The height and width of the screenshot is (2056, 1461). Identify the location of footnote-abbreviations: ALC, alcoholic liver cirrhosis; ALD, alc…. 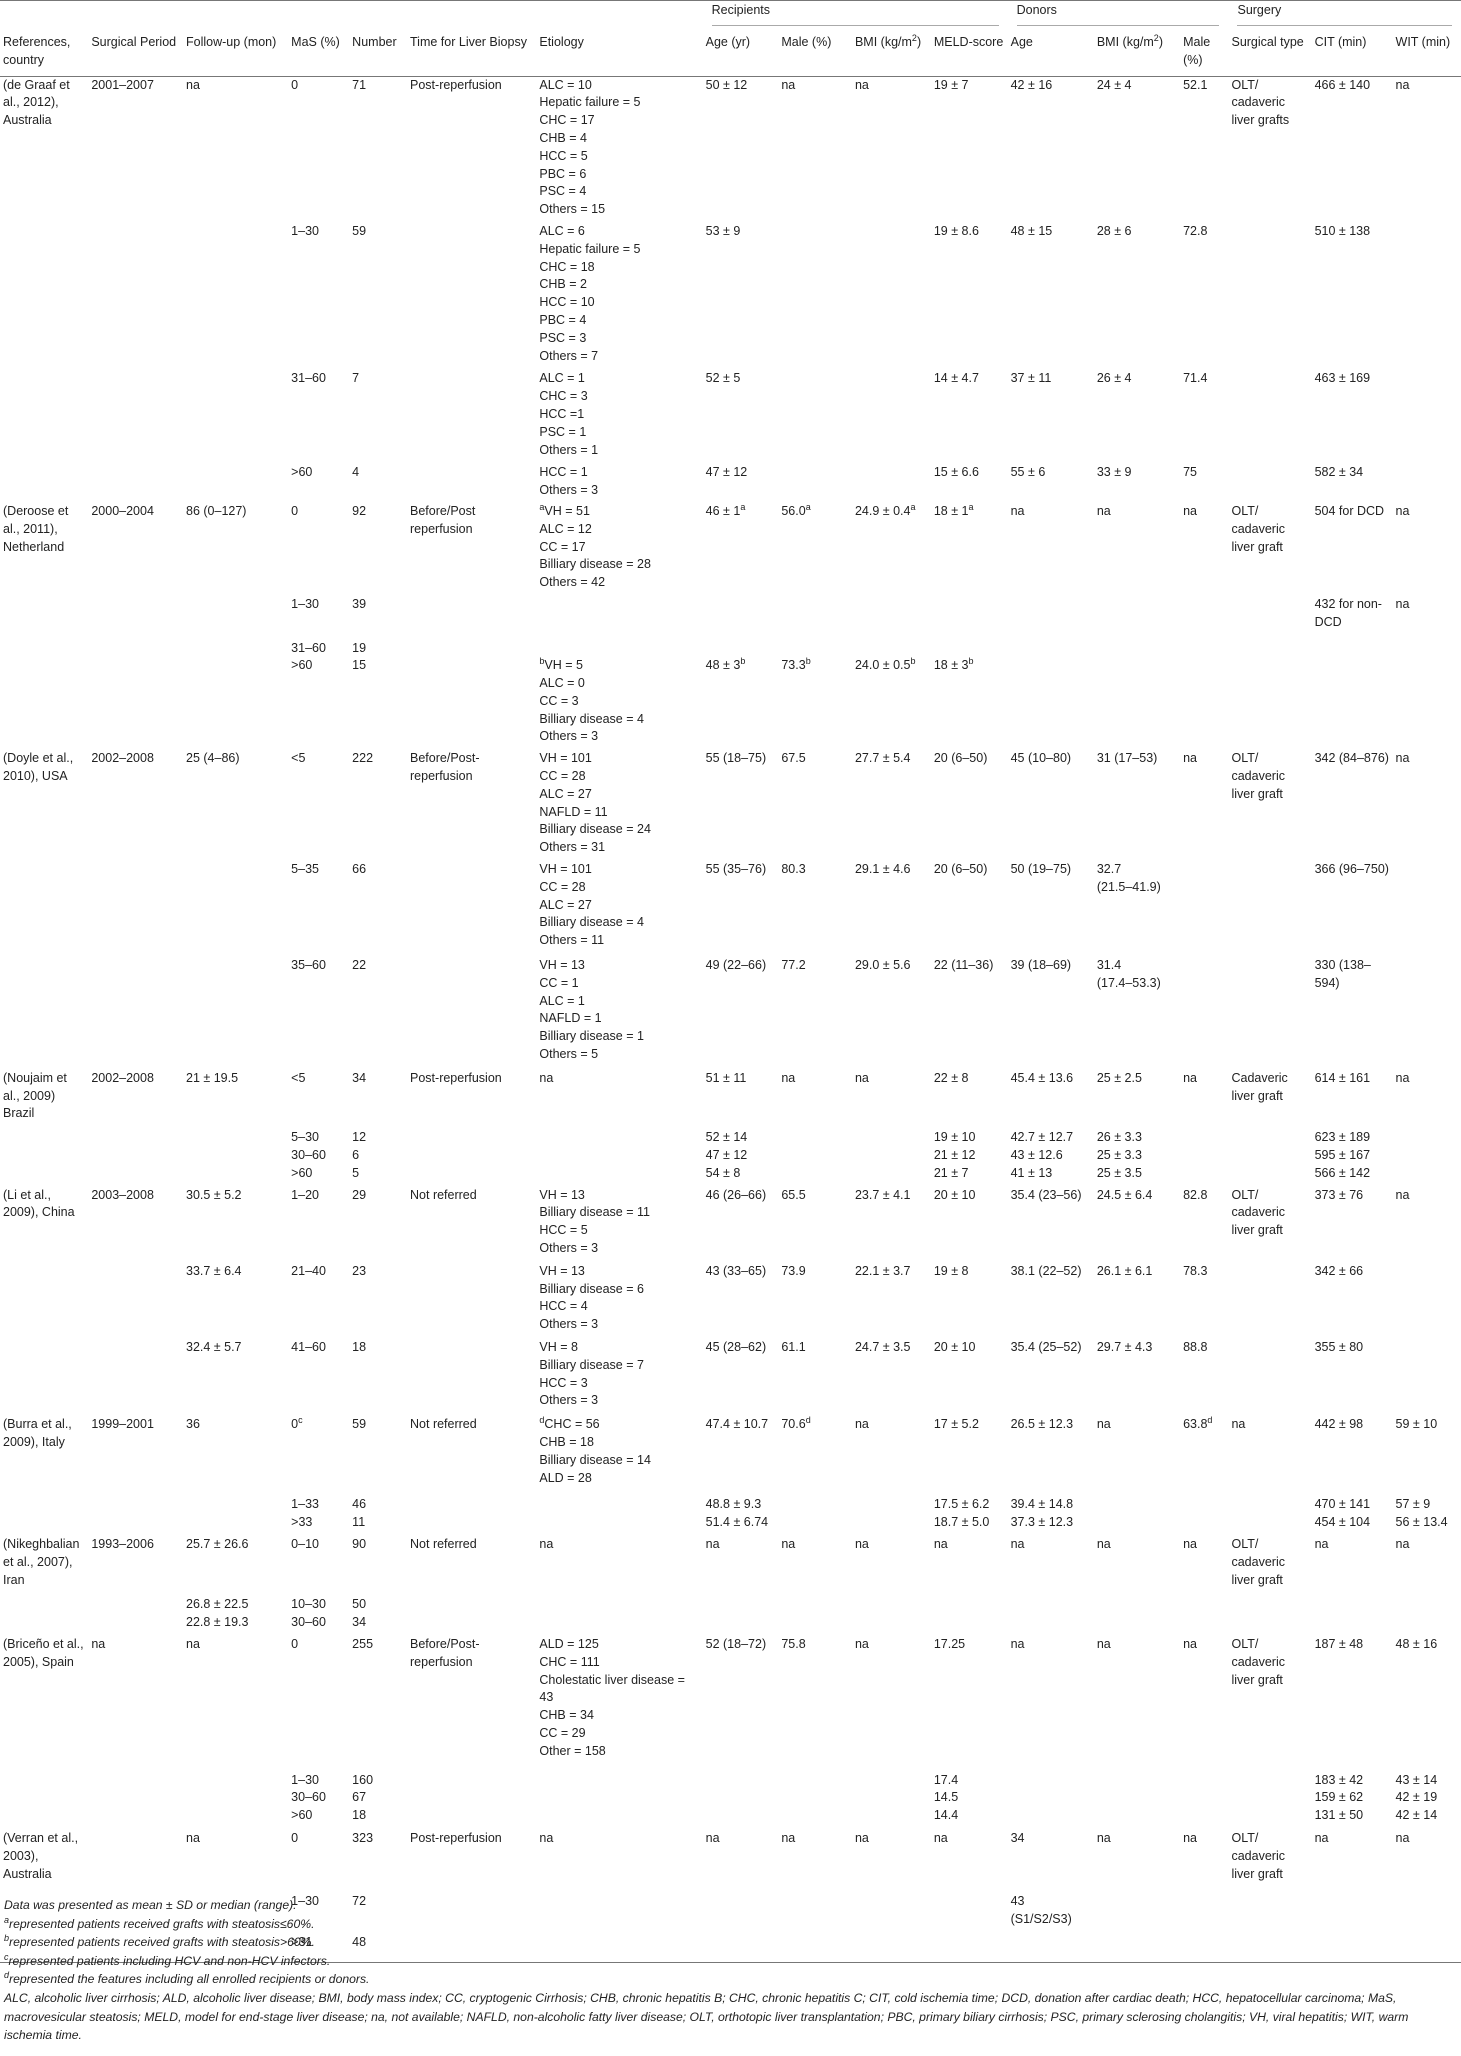
(706, 2016).